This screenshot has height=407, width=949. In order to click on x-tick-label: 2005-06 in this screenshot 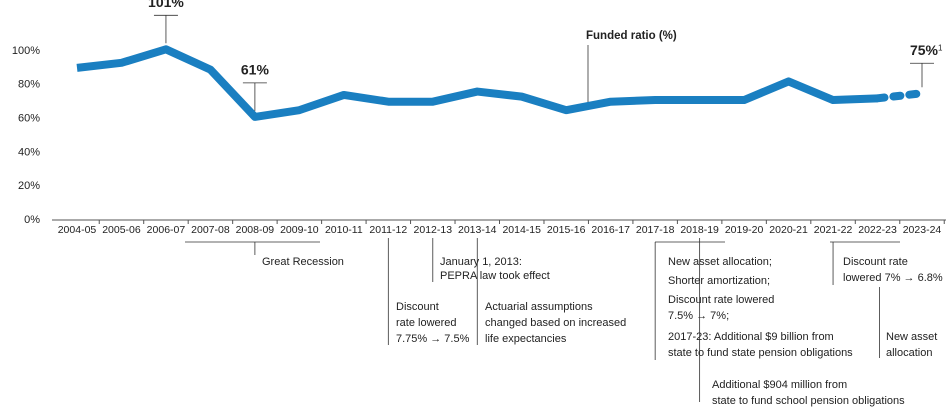, I will do `click(121, 230)`.